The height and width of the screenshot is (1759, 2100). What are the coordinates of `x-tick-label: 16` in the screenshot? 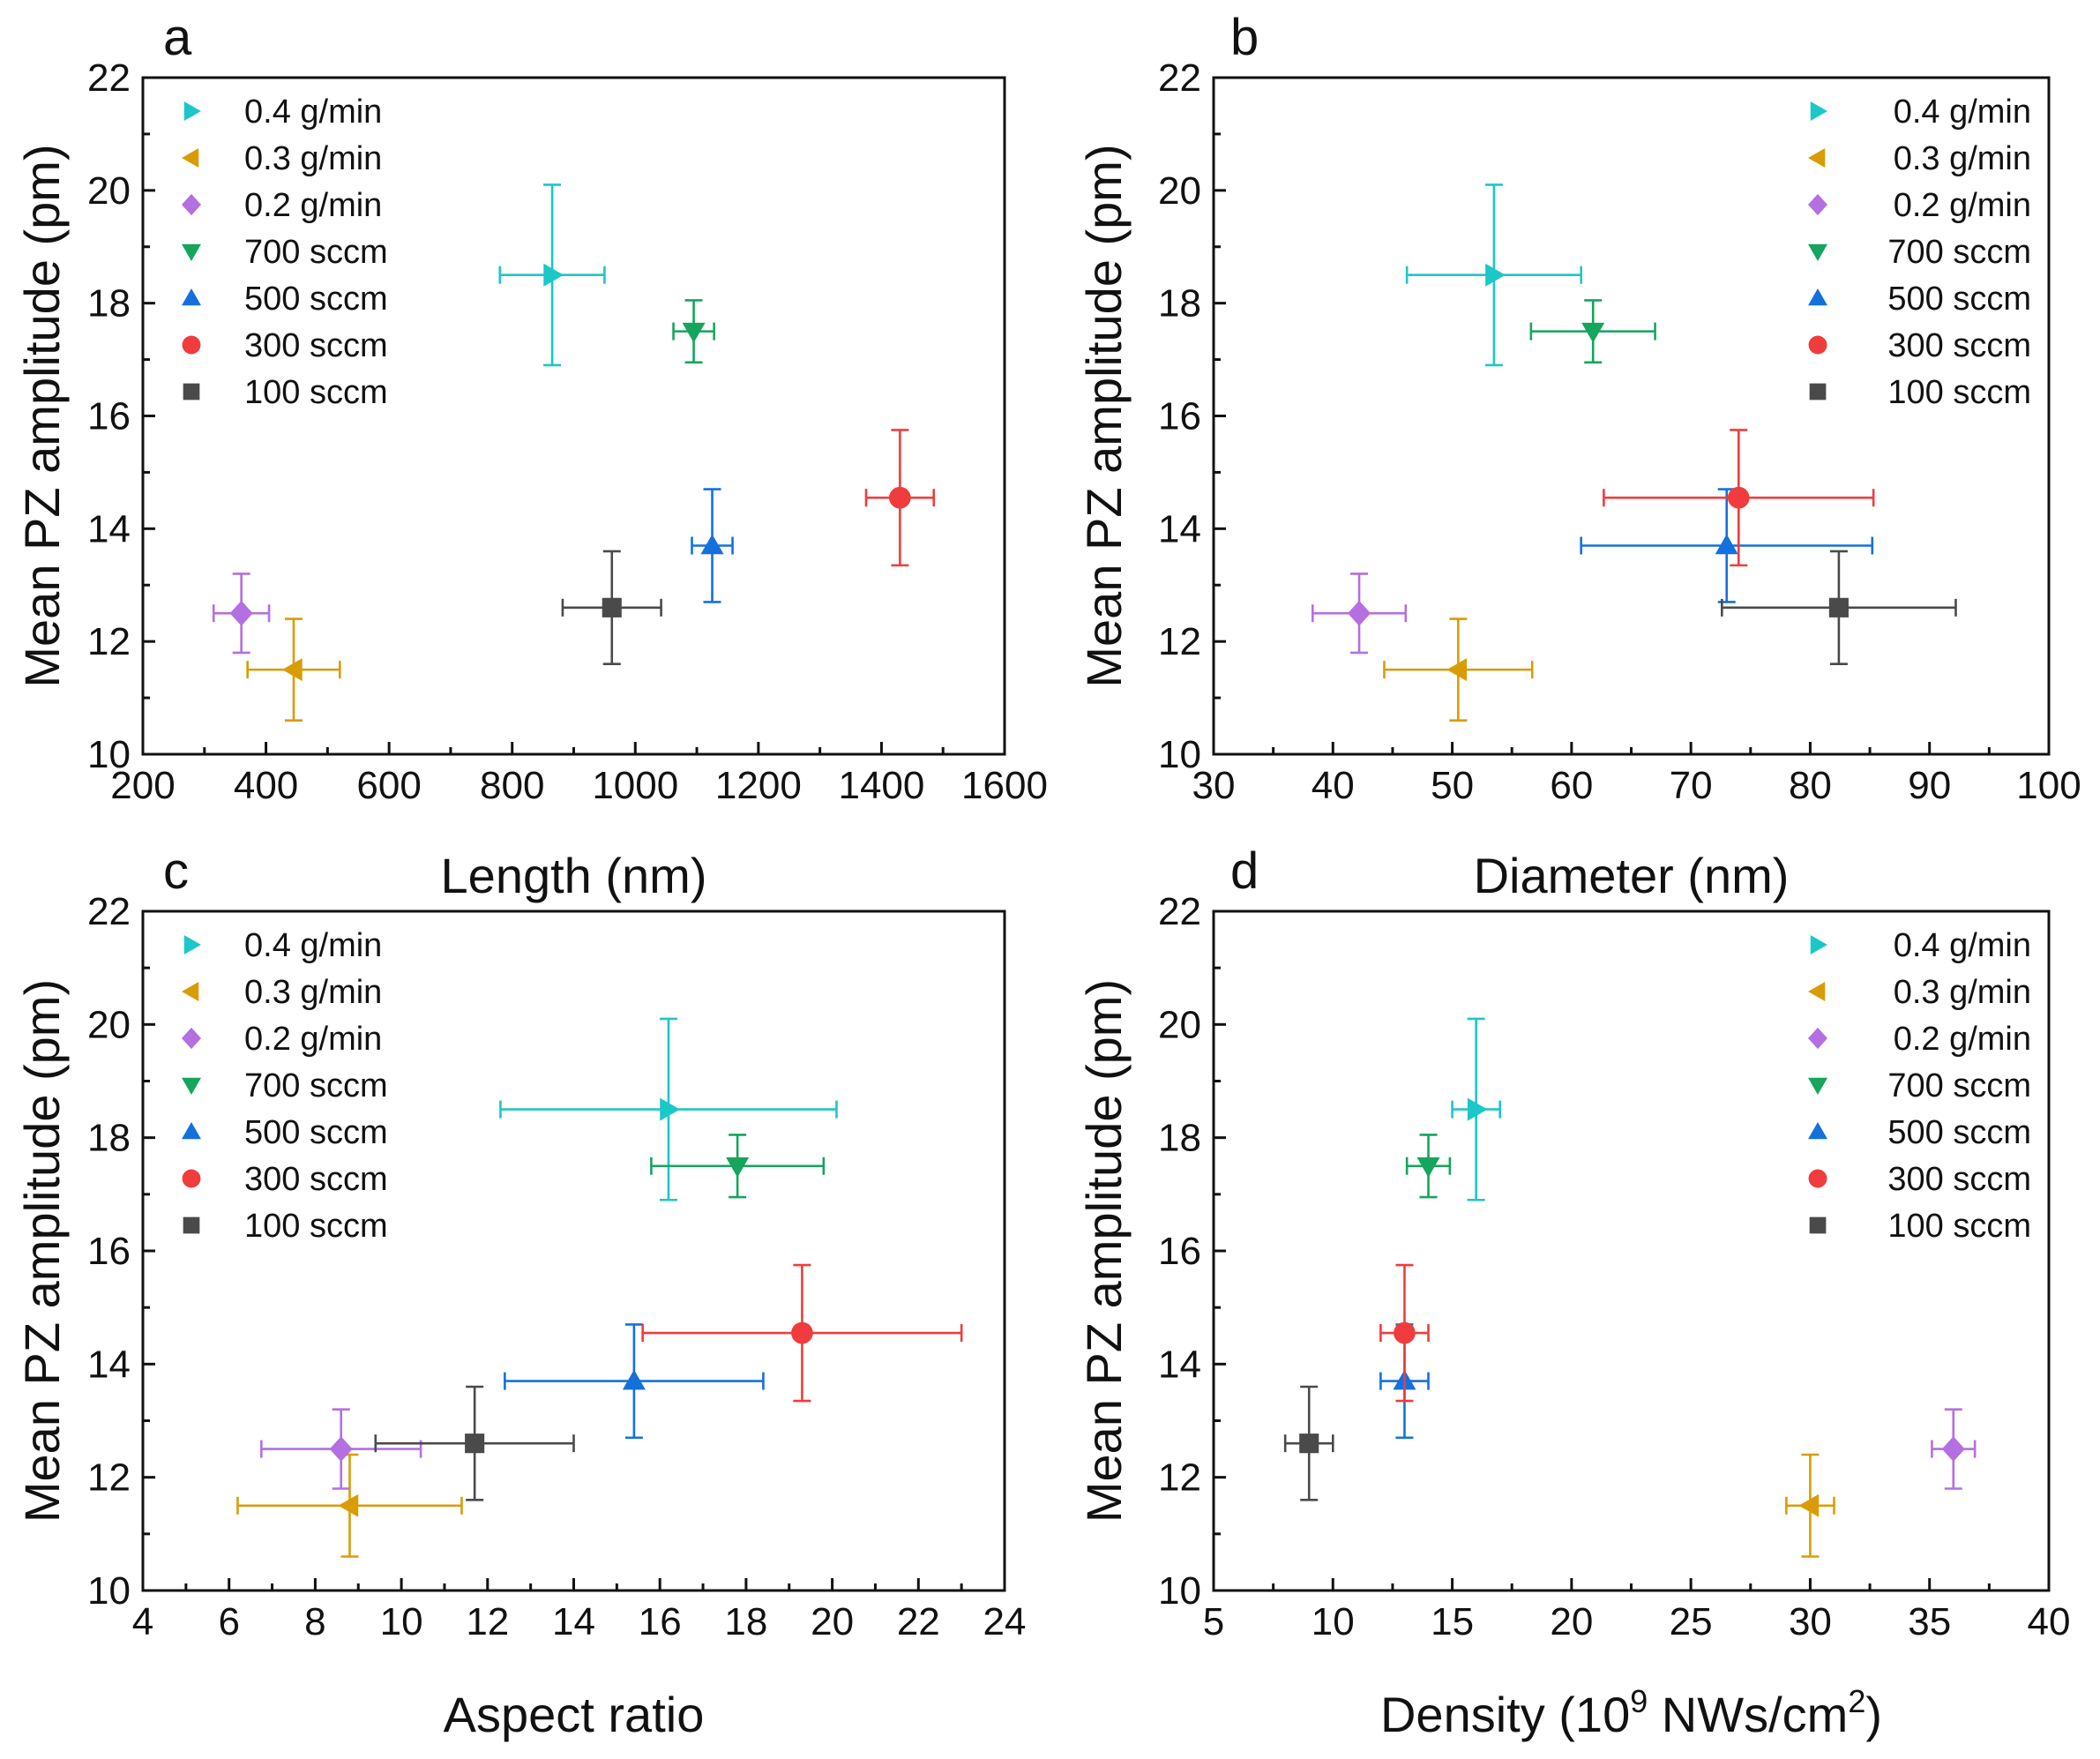 It's located at (660, 1621).